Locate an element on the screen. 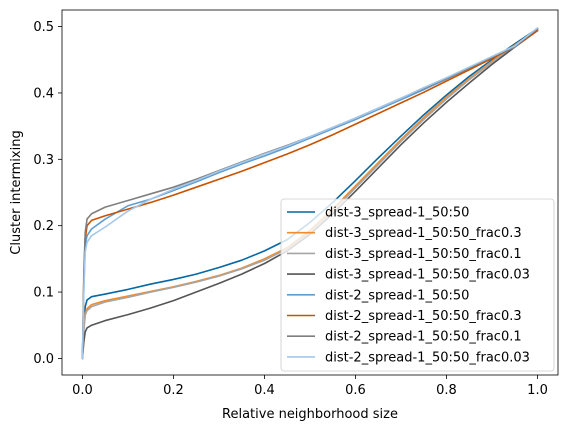  x-tick-label: 0.6 is located at coordinates (355, 390).